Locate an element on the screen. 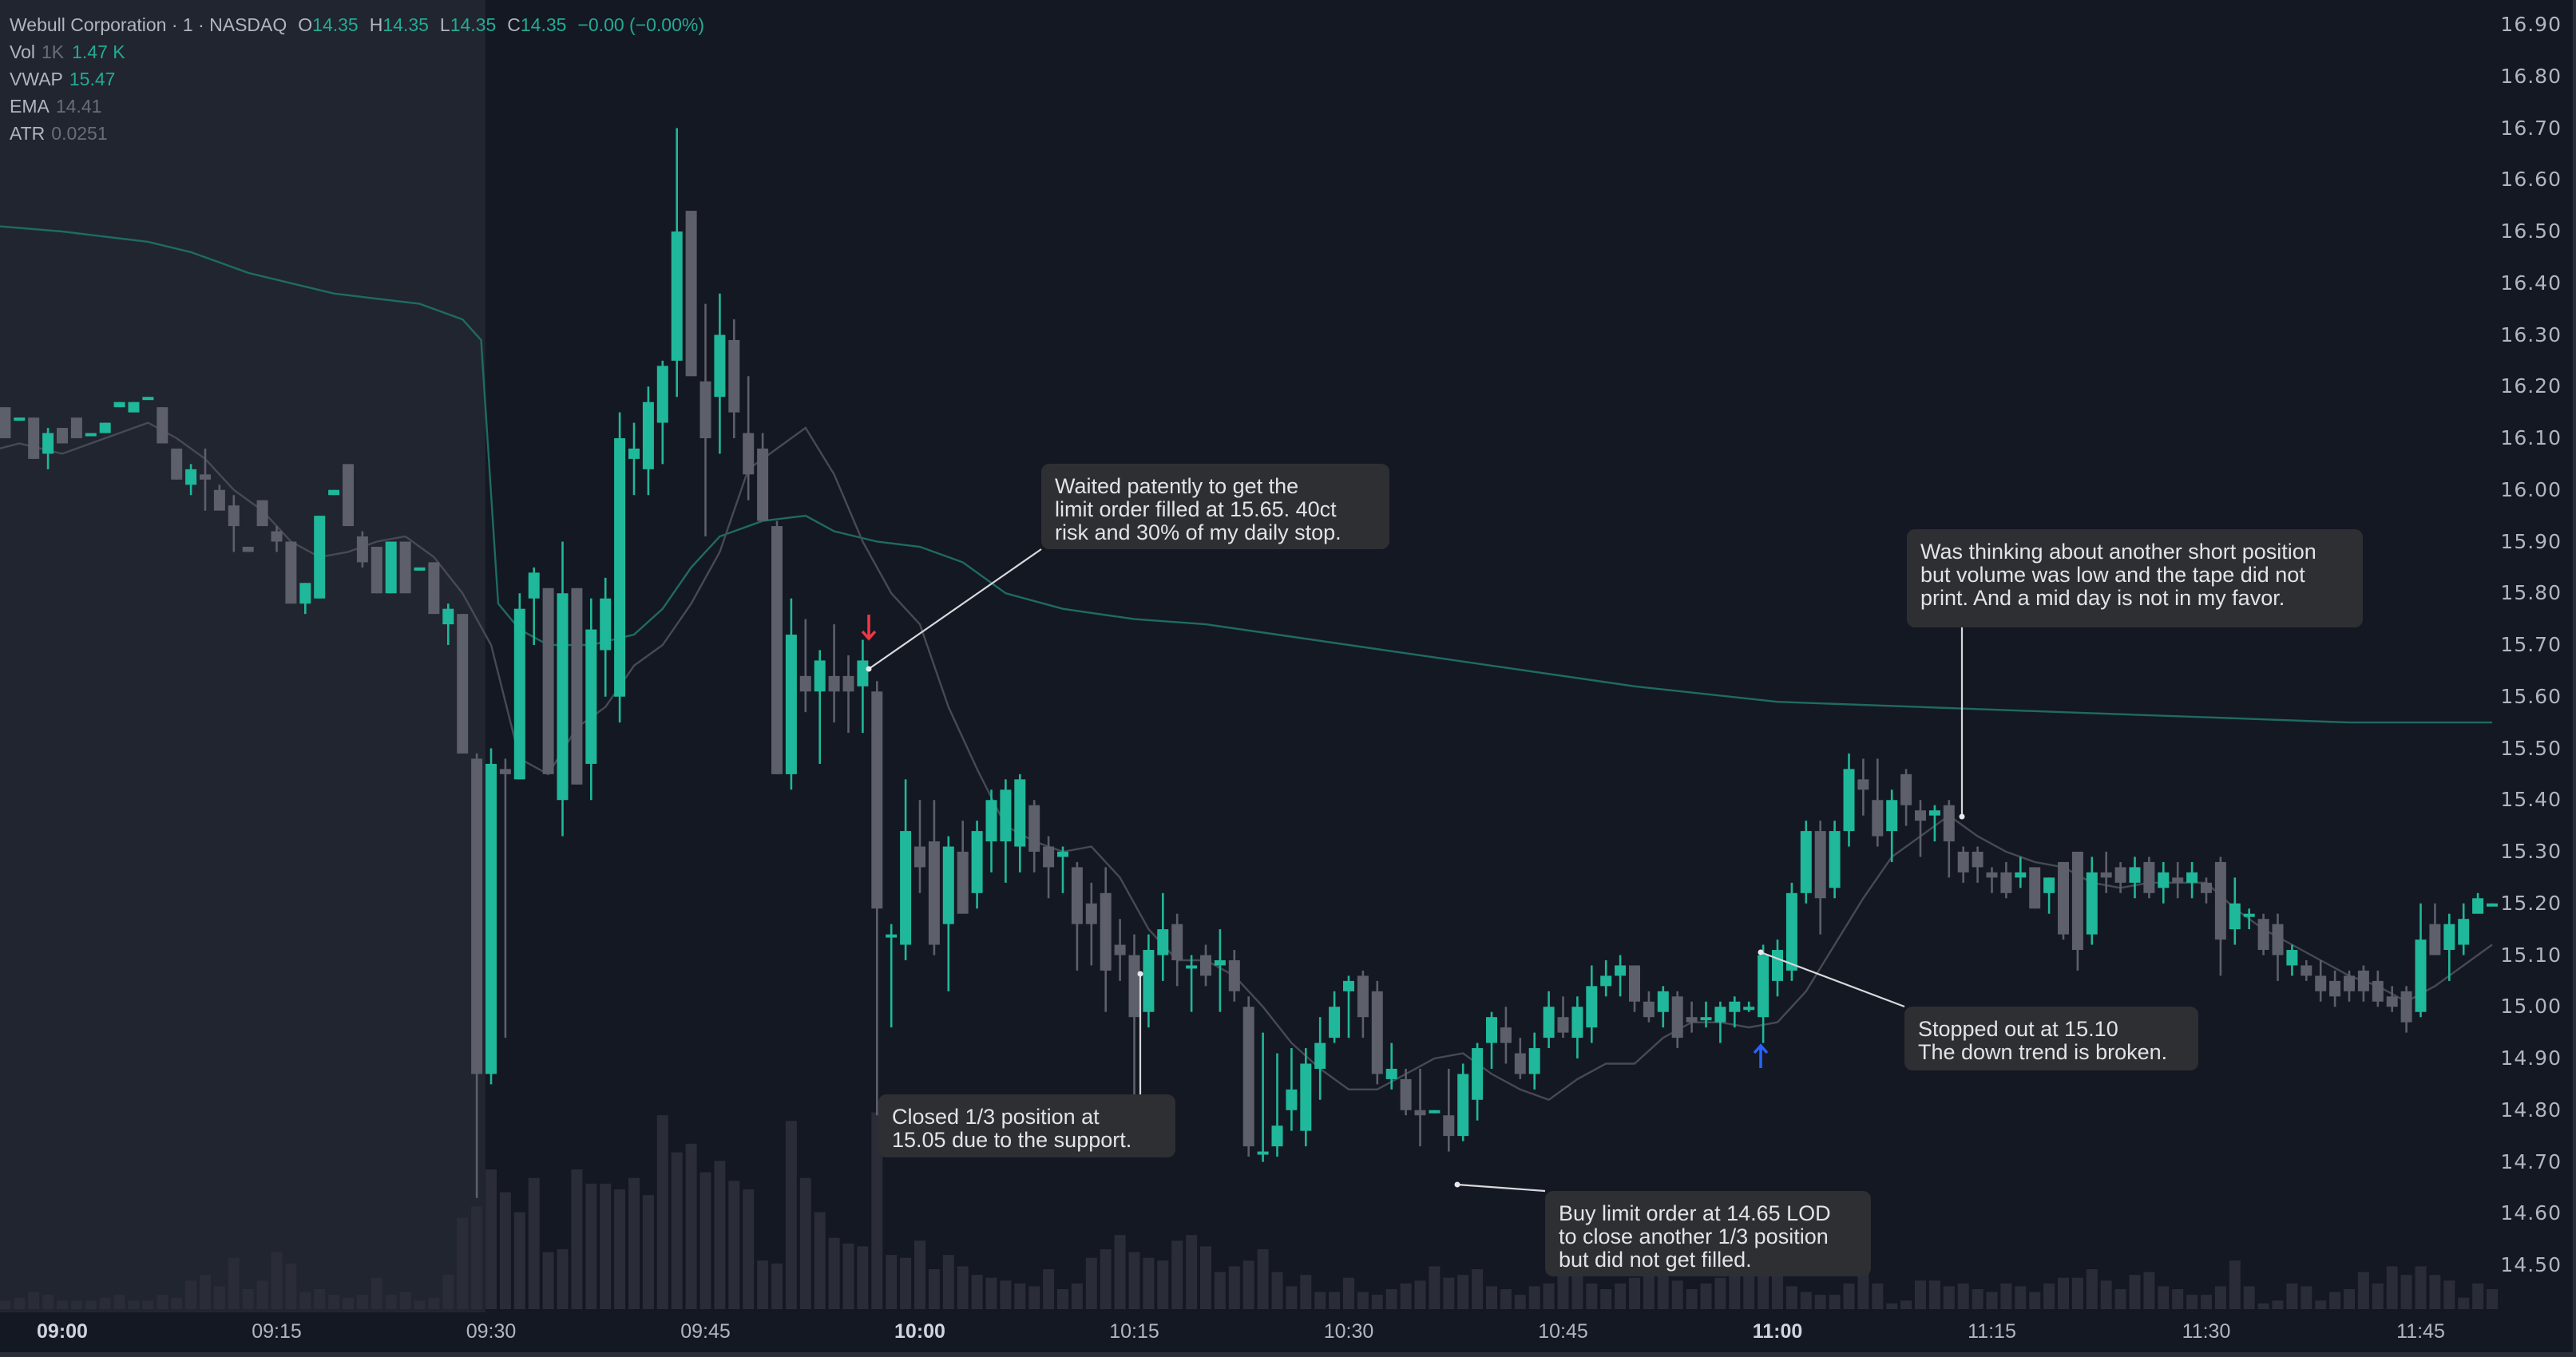 This screenshot has height=1357, width=2576. atr-indicator-row: ATR 0.0251 is located at coordinates (357, 133).